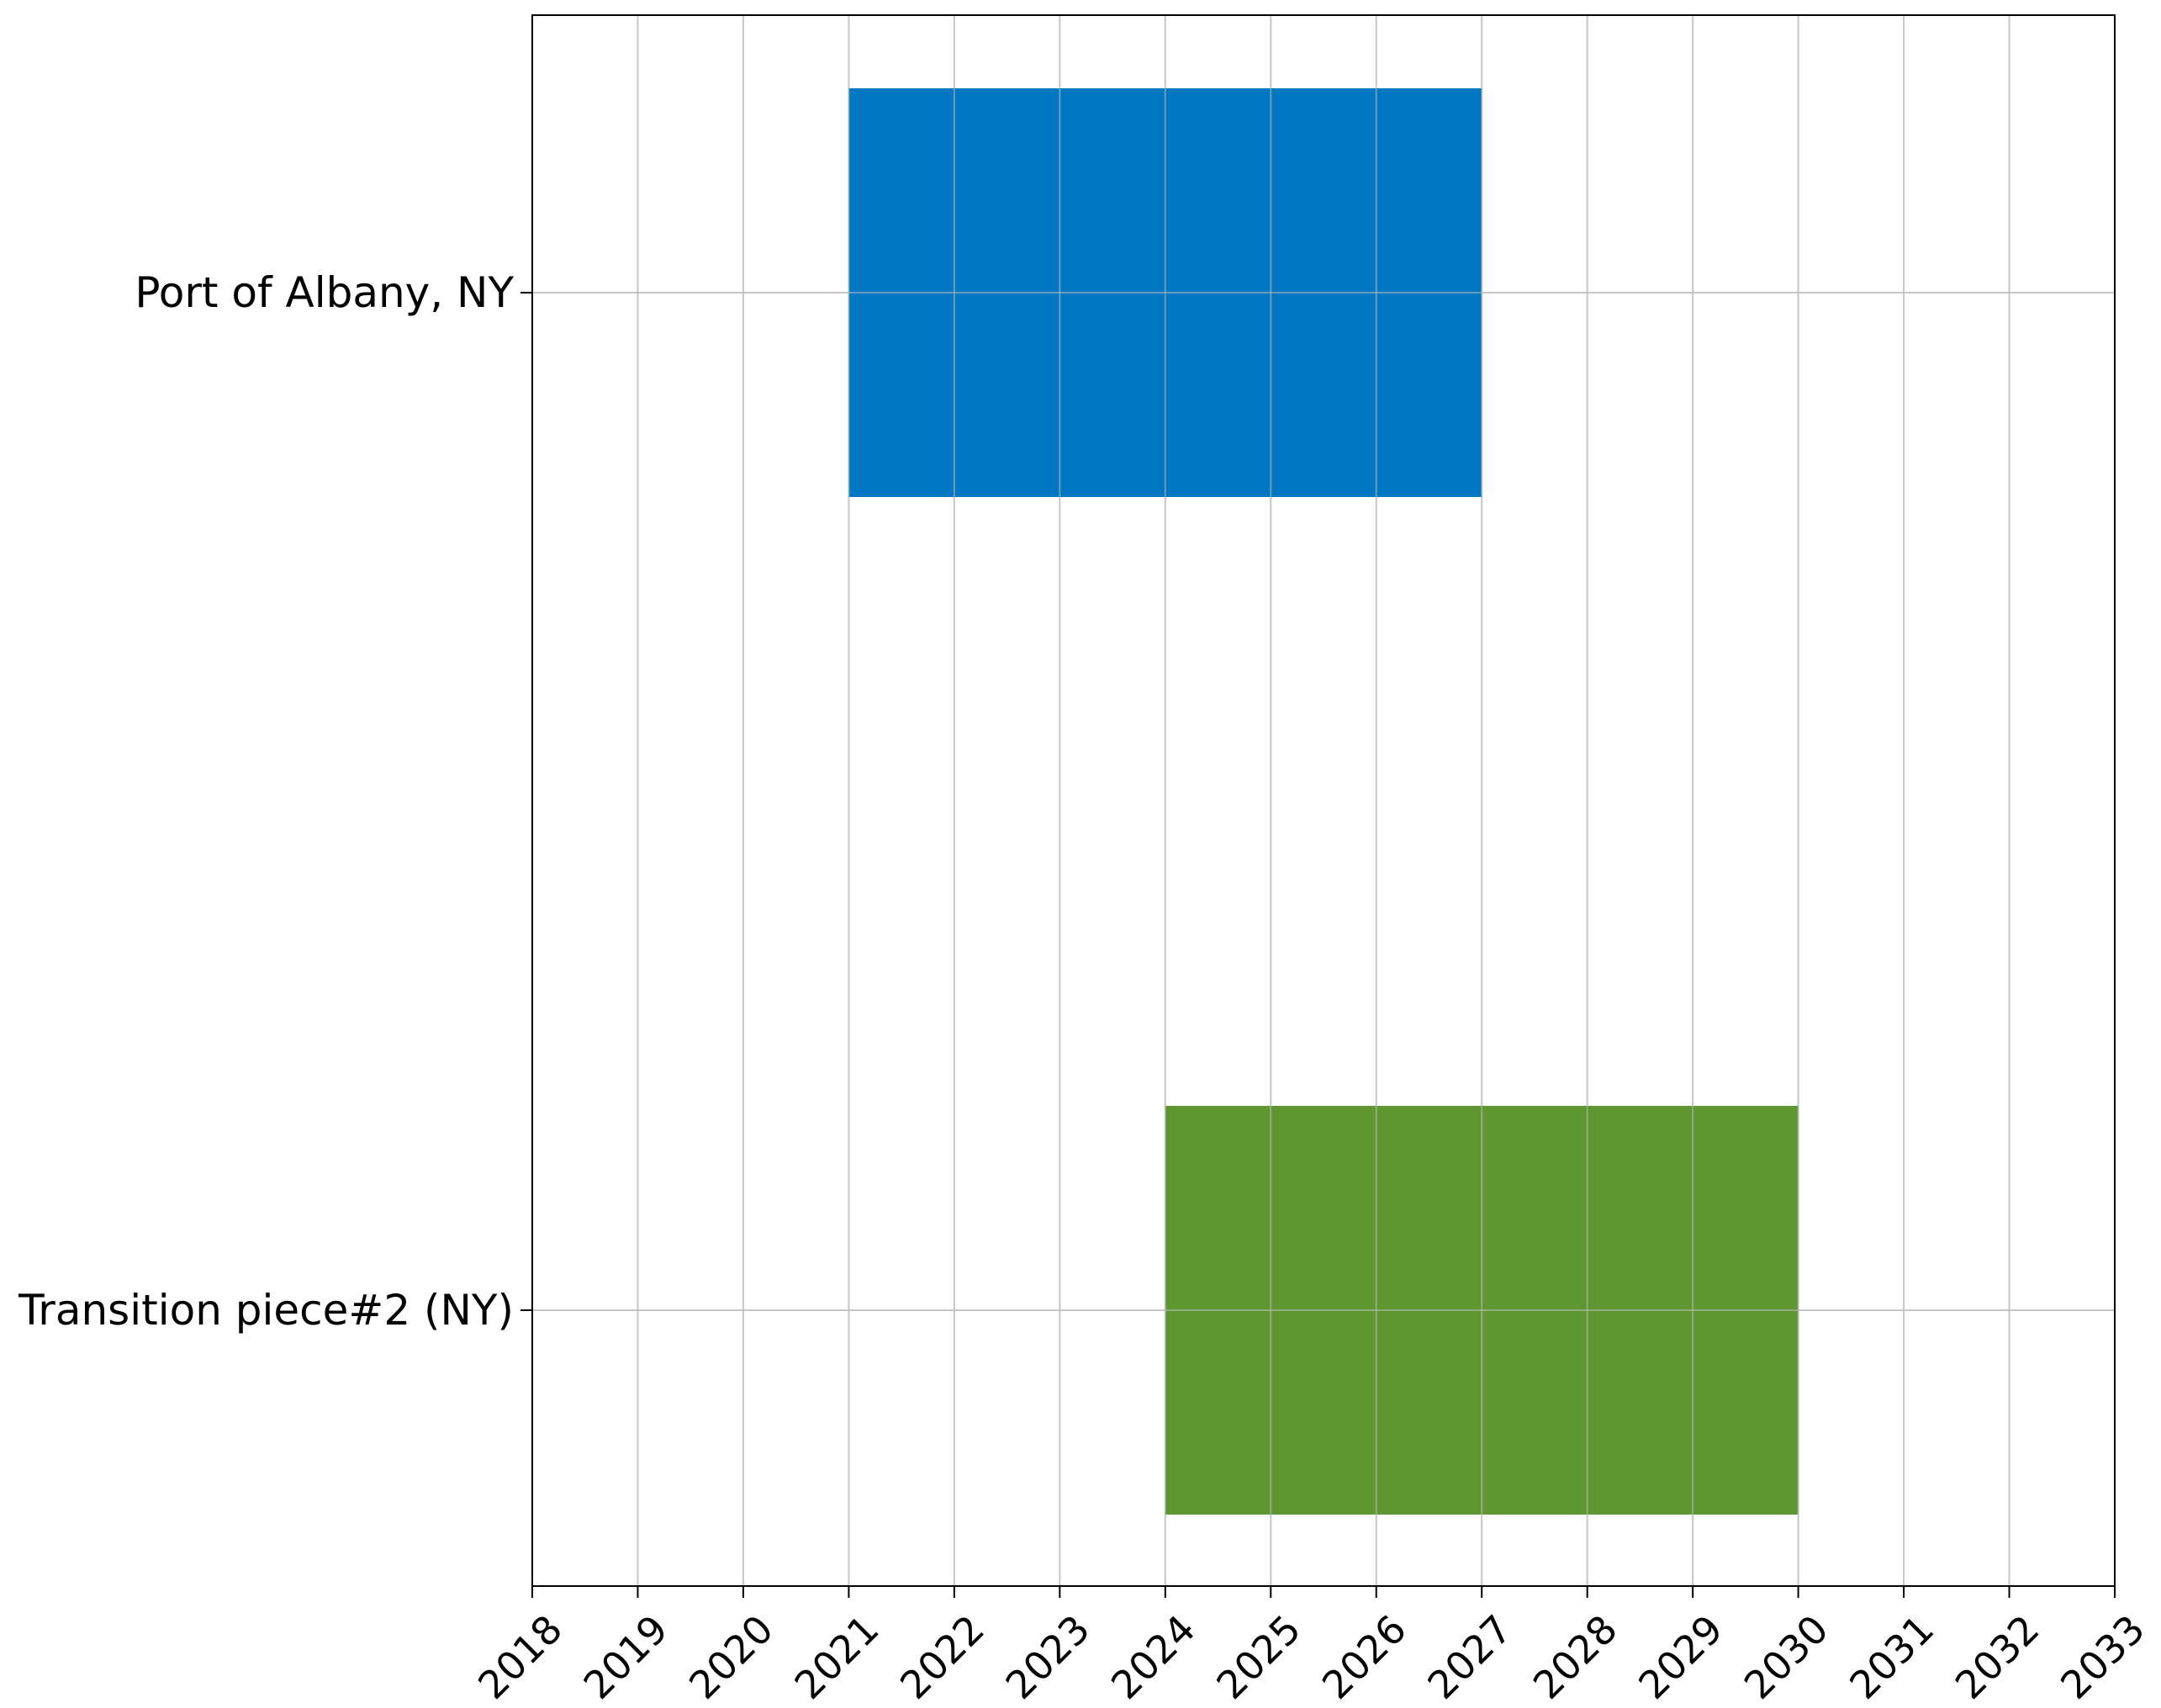  What do you see at coordinates (266, 1310) in the screenshot?
I see `category-label: Transition piece#2 (NY)` at bounding box center [266, 1310].